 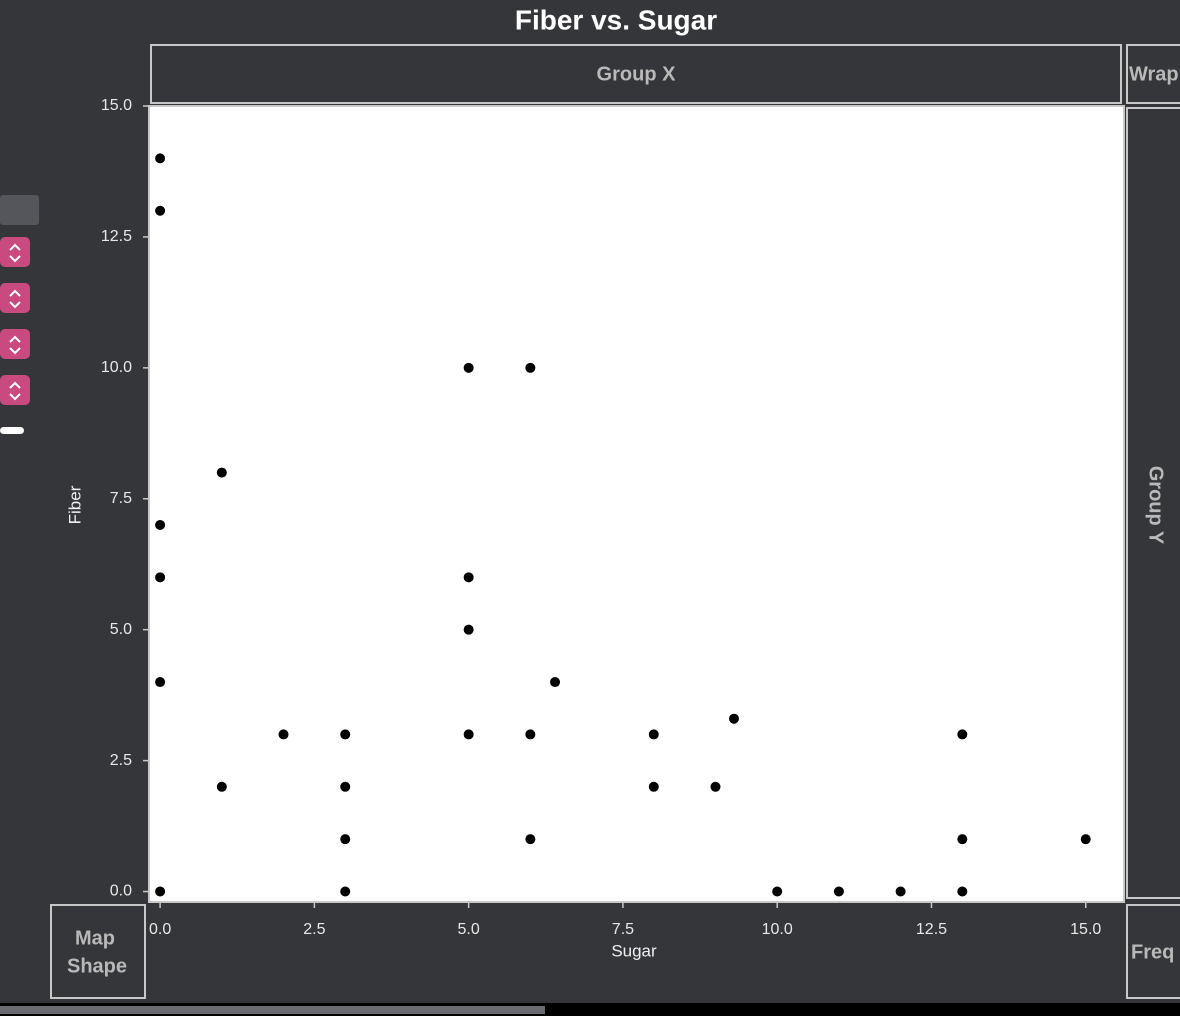 I want to click on scrollbar-thumb, so click(x=272, y=1010).